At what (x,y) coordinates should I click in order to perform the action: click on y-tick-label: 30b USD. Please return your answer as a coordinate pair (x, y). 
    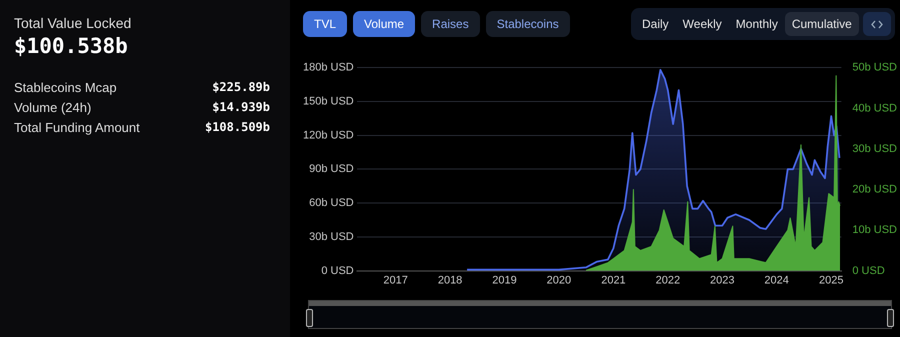
    Looking at the image, I should click on (331, 236).